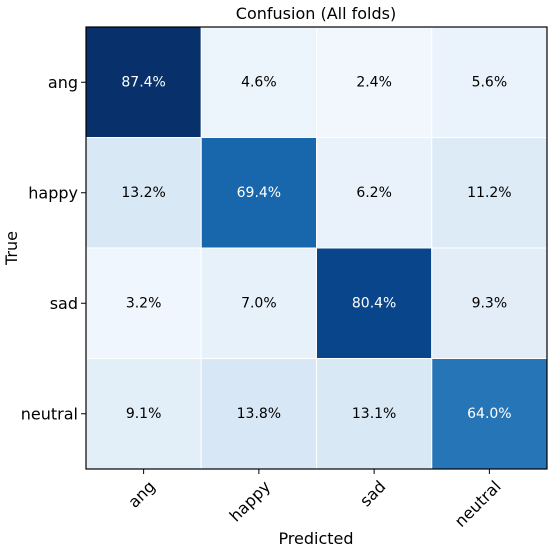 The image size is (550, 549). Describe the element at coordinates (314, 500) in the screenshot. I see `x-axis-ticks: ang happy sad neutral` at that location.